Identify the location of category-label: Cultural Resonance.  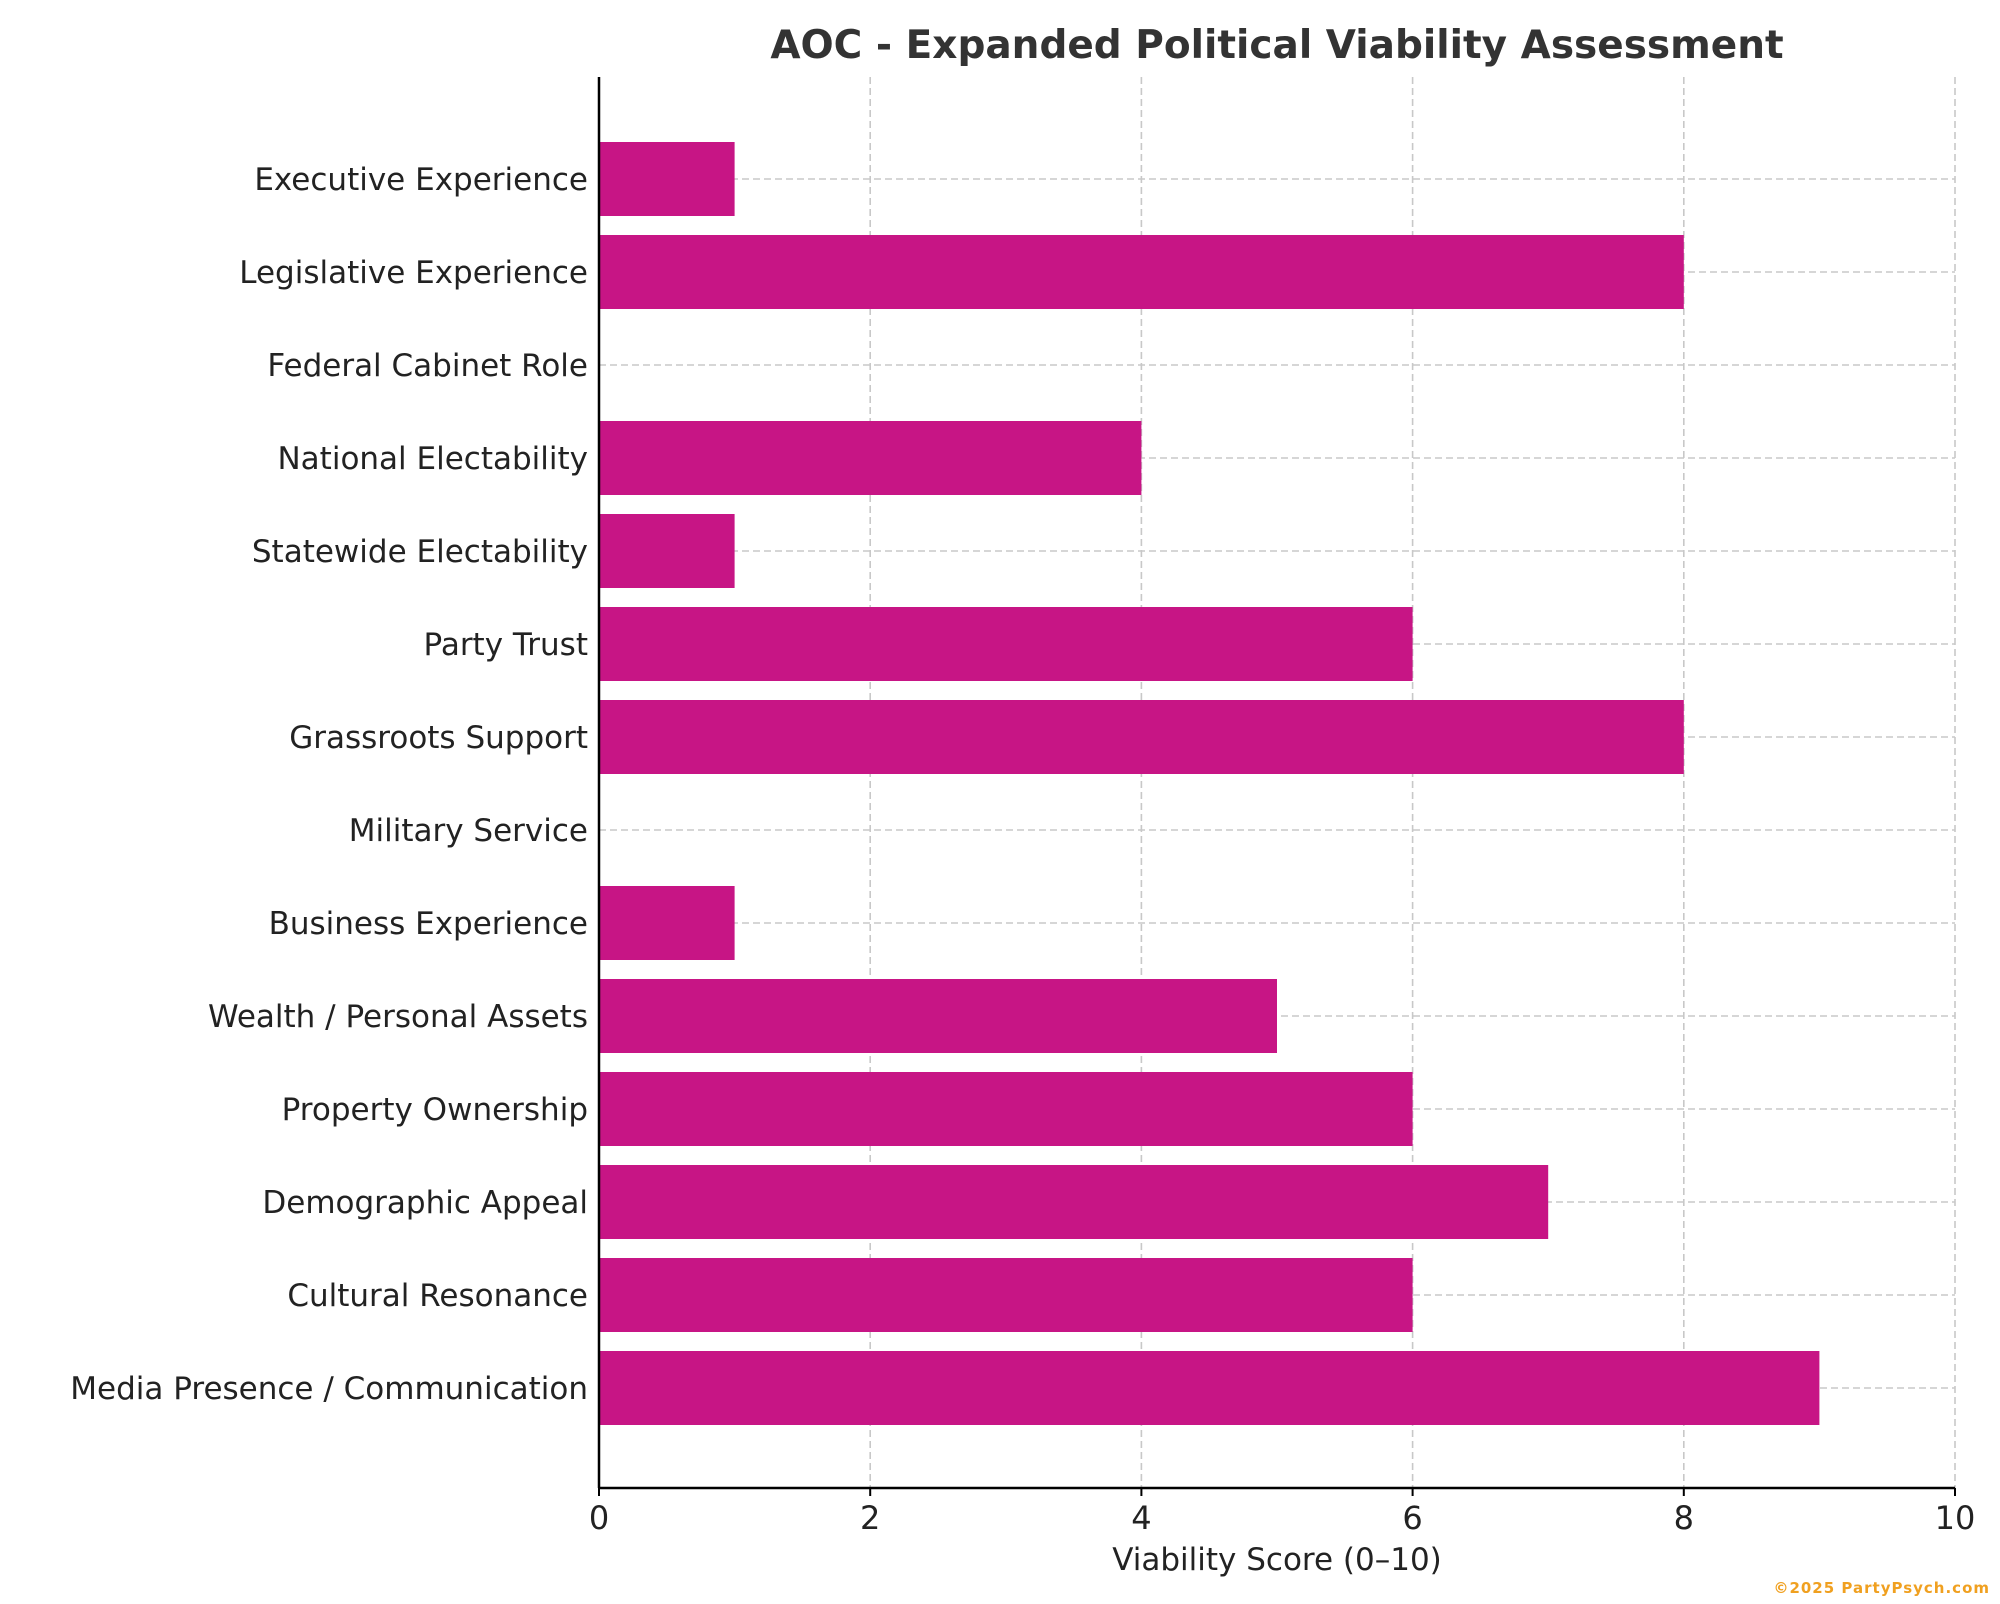
(437, 1296).